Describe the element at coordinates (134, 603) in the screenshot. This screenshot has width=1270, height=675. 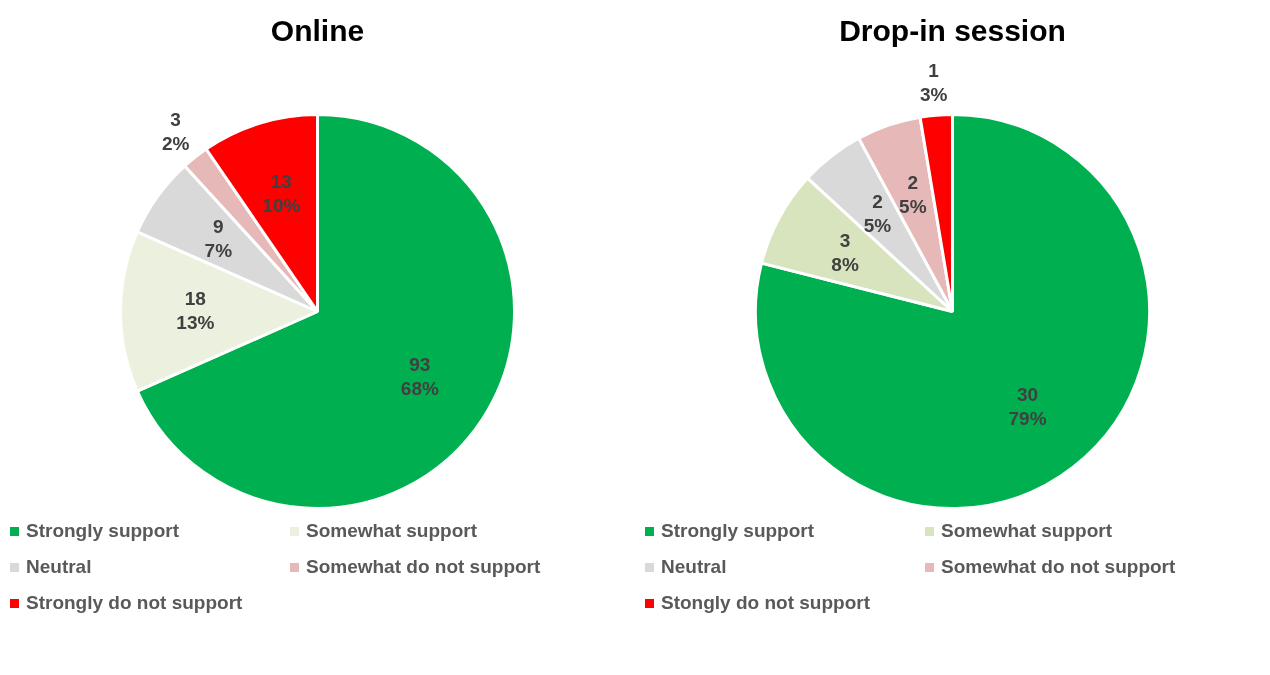
I see `legend-label: Strongly do not support` at that location.